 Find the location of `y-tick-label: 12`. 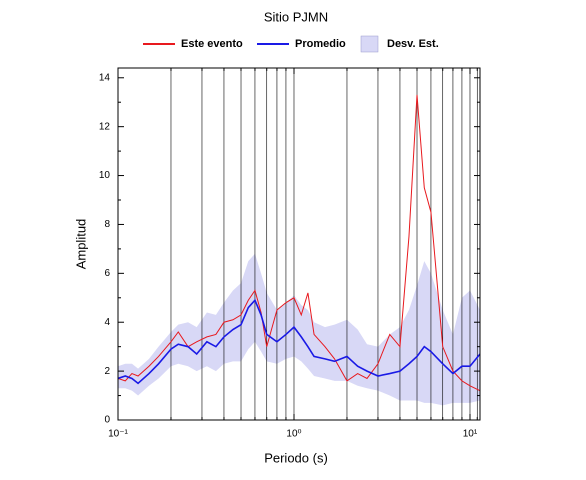

y-tick-label: 12 is located at coordinates (105, 126).